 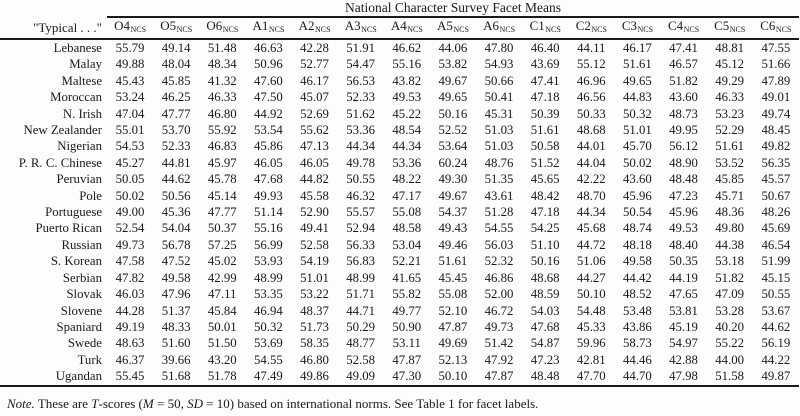 I want to click on table-cell: 45.57, so click(x=776, y=179).